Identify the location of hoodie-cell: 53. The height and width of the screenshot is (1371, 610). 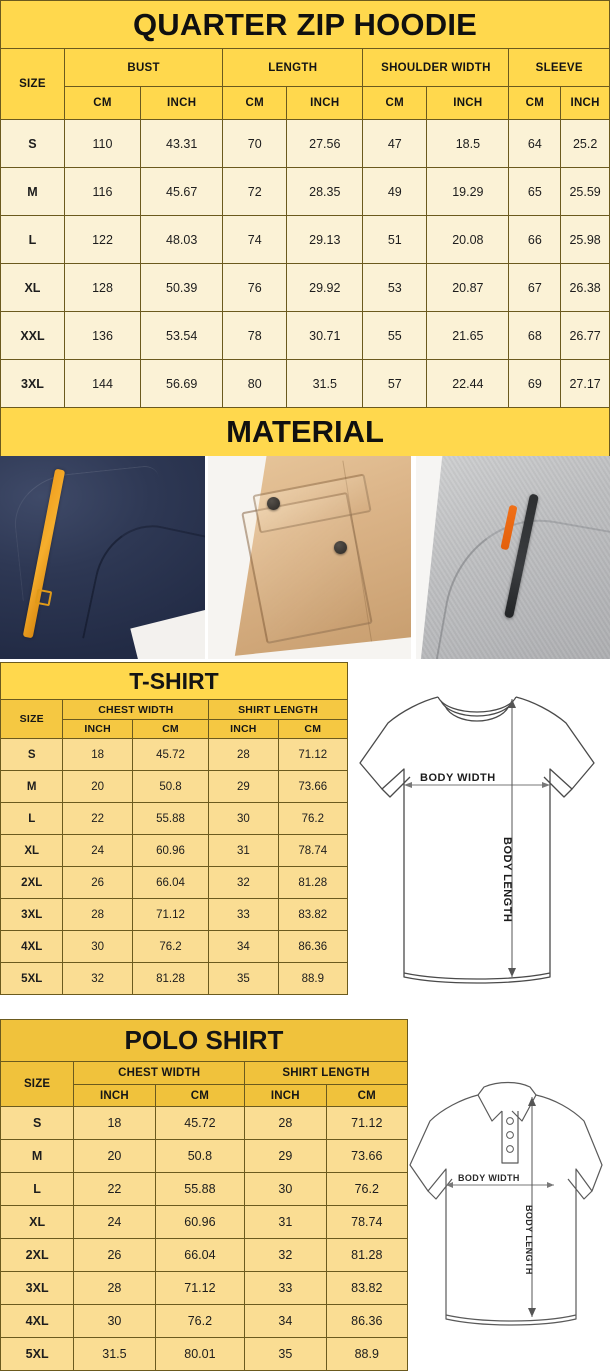
(395, 287).